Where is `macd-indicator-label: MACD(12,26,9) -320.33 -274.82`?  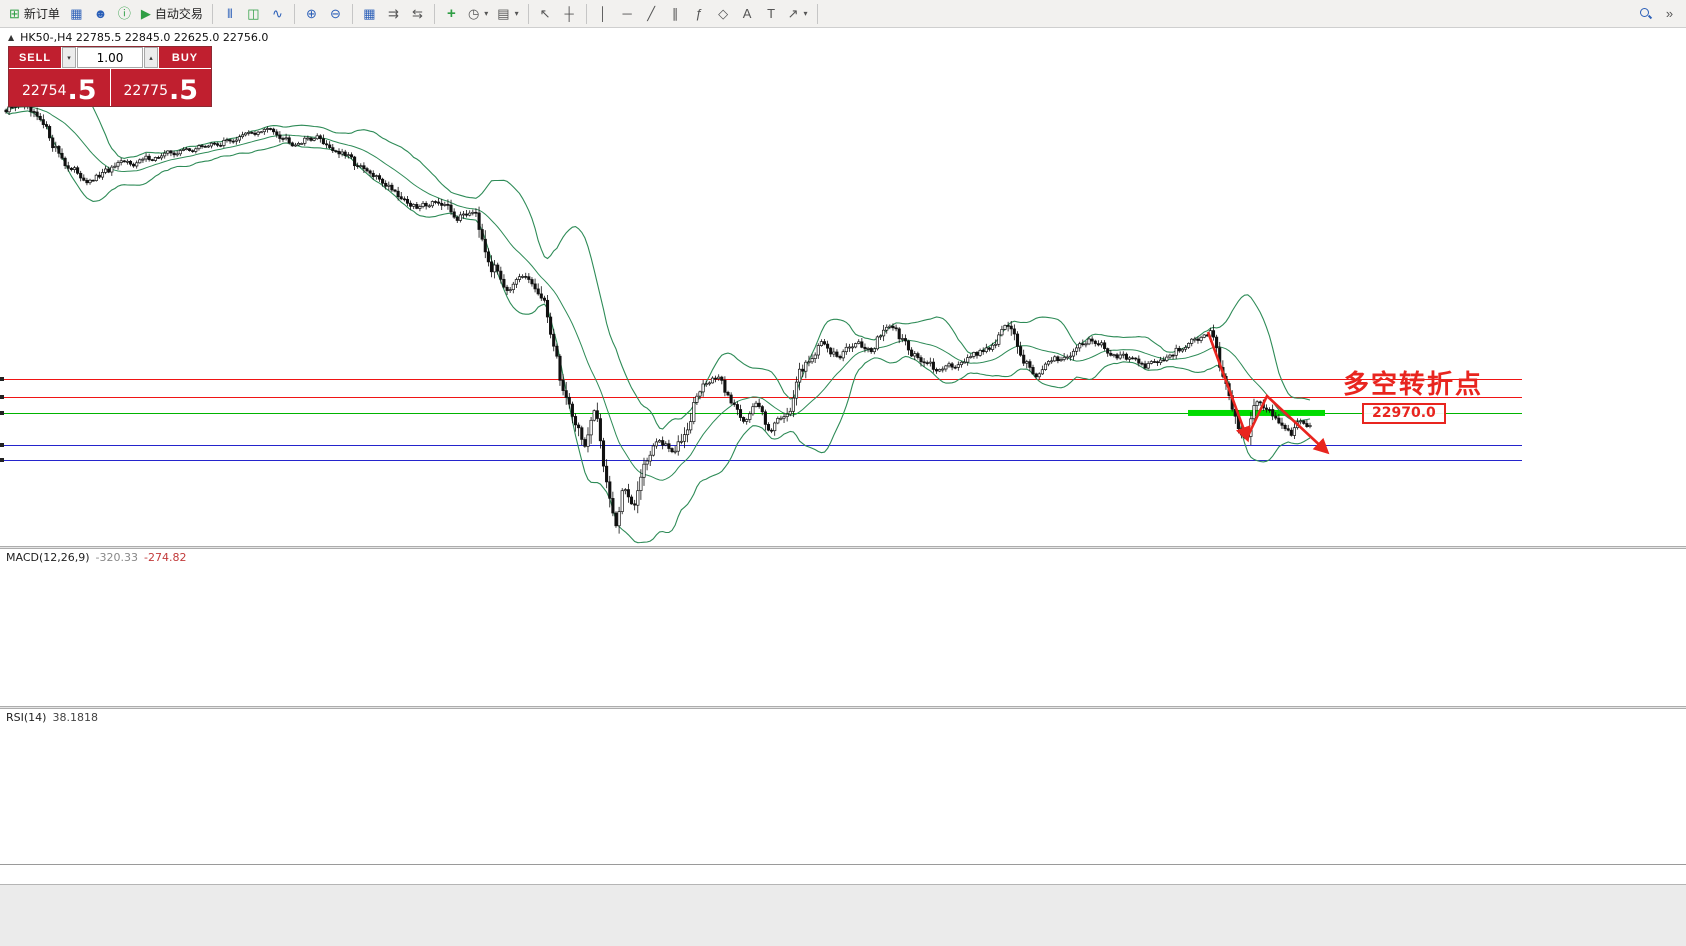
macd-indicator-label: MACD(12,26,9) -320.33 -274.82 is located at coordinates (96, 557).